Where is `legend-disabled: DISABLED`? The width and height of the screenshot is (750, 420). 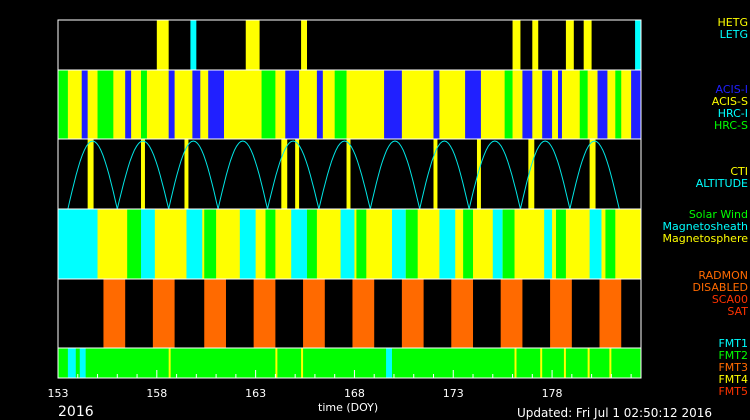
legend-disabled: DISABLED is located at coordinates (720, 287).